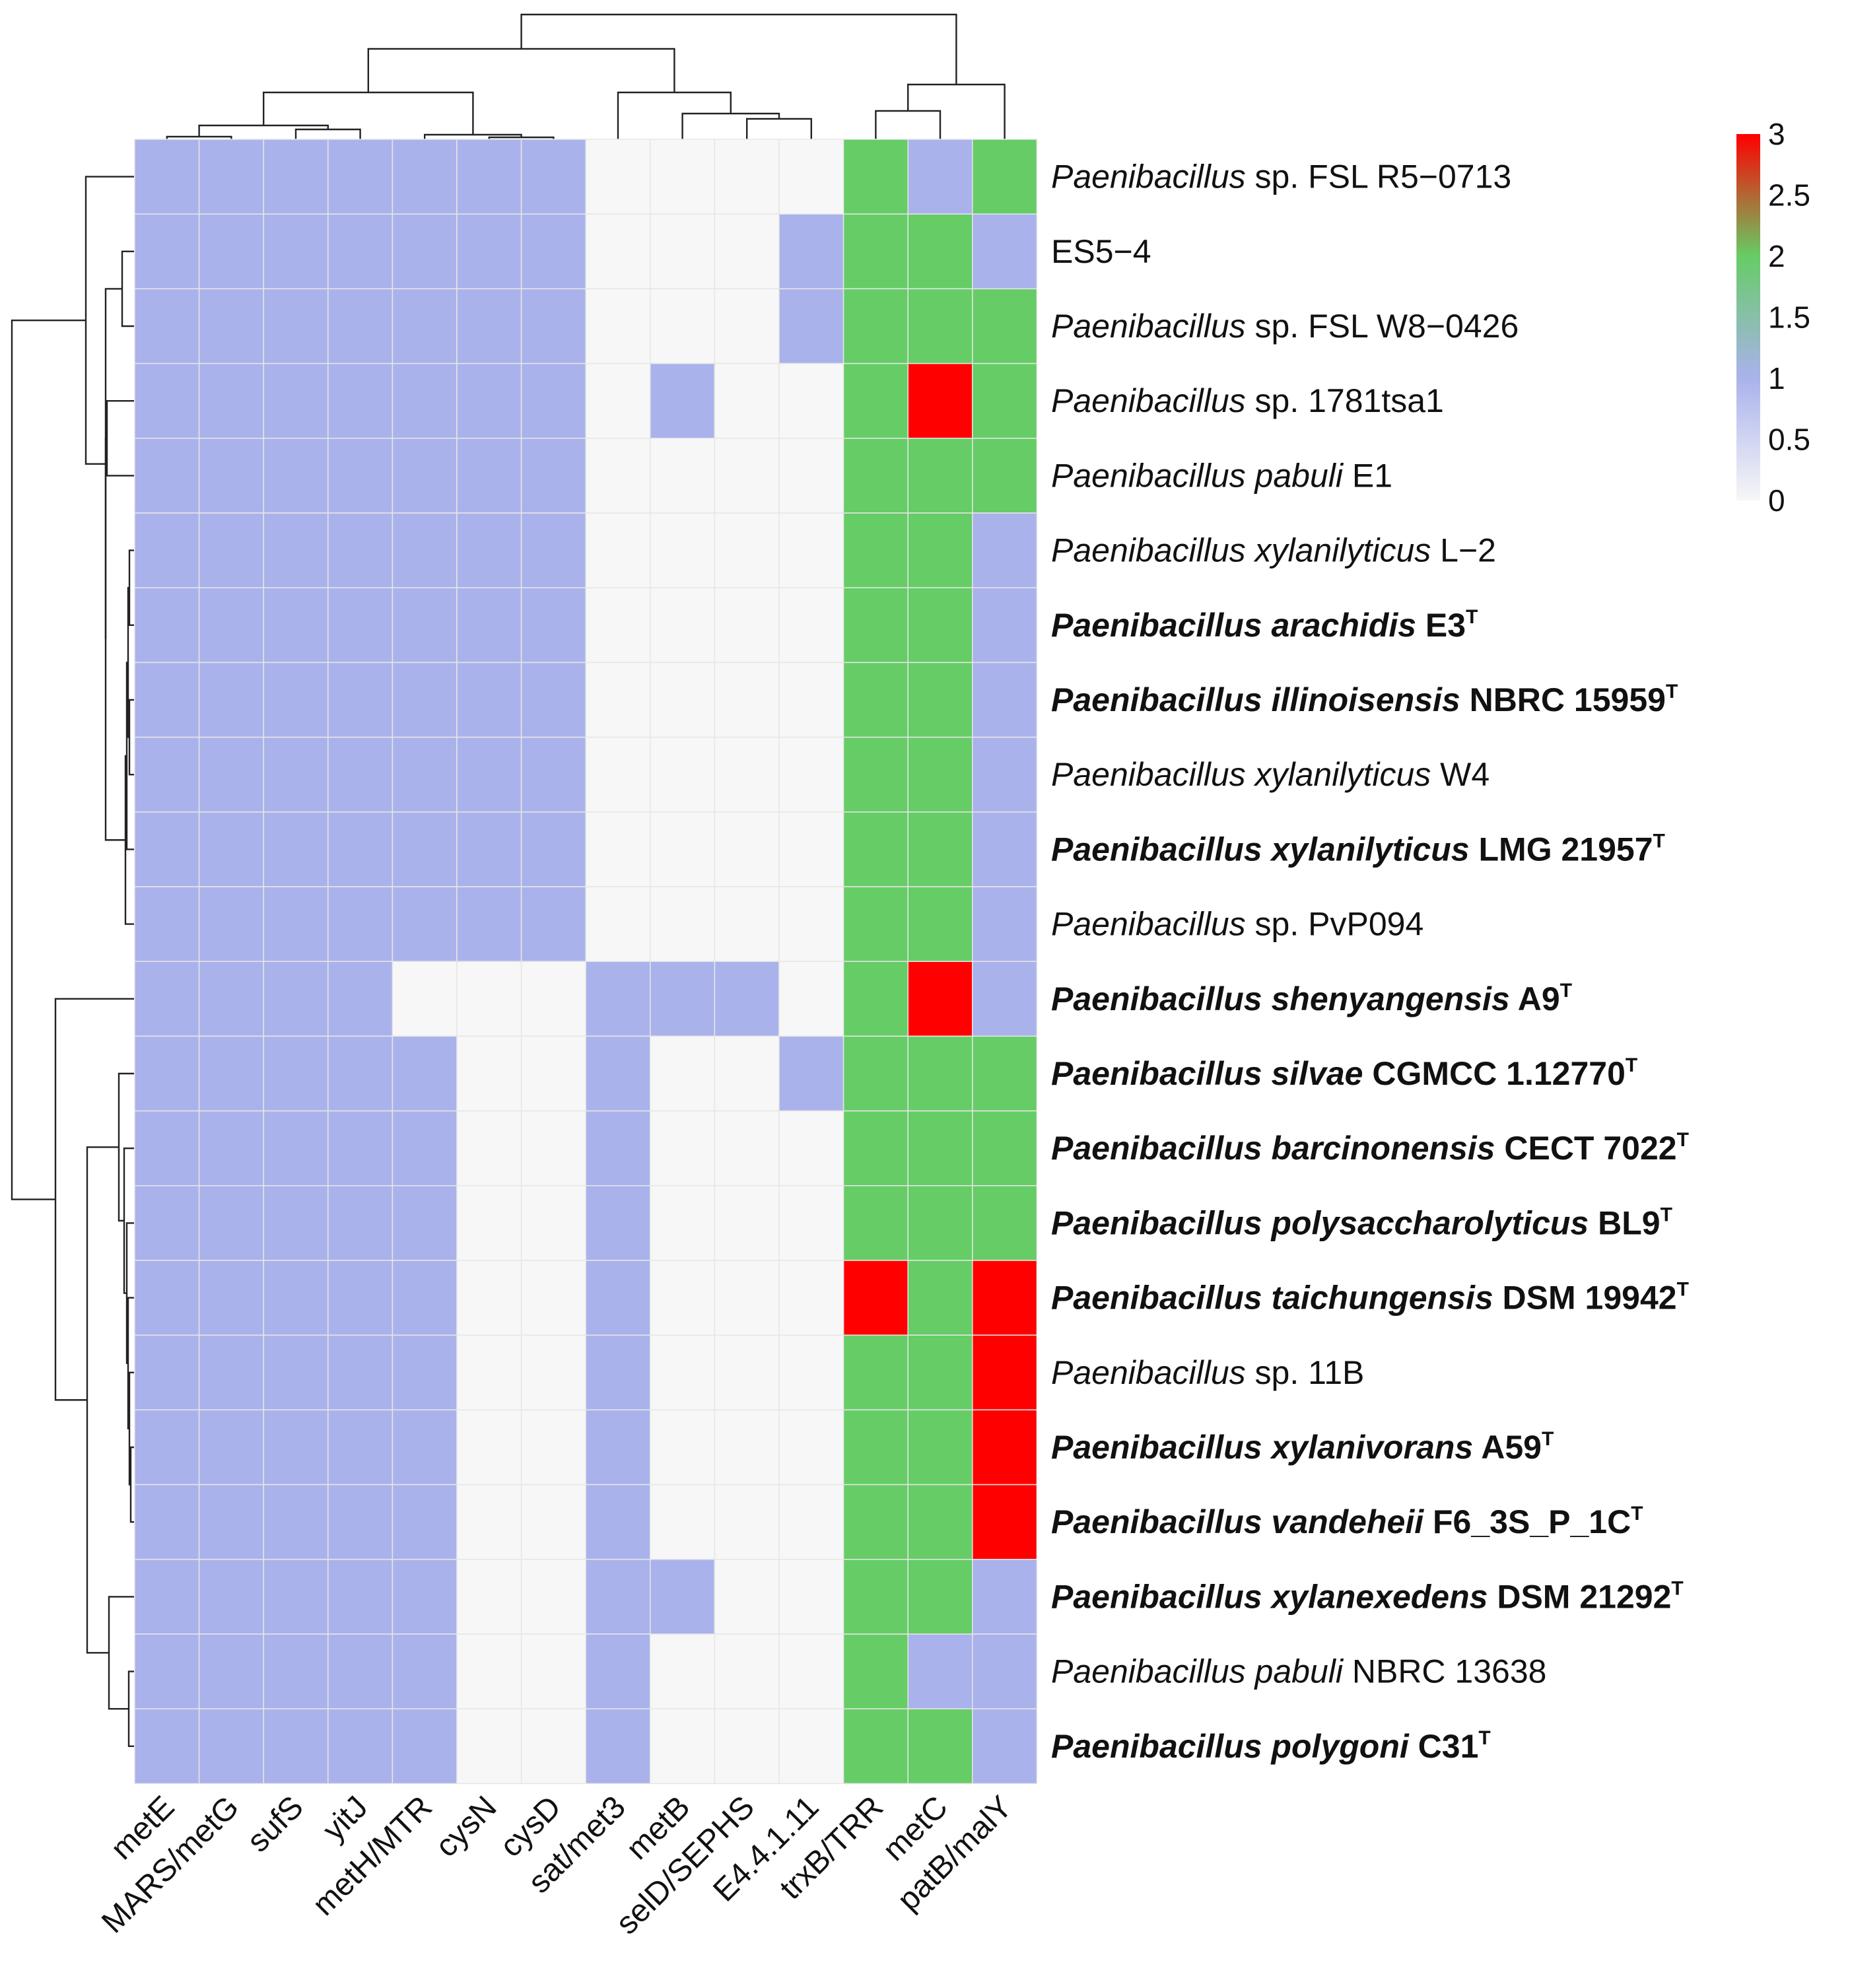 This screenshot has width=1850, height=1988. I want to click on row-label: Paenibacillus xylanilyticus L−2, so click(1274, 550).